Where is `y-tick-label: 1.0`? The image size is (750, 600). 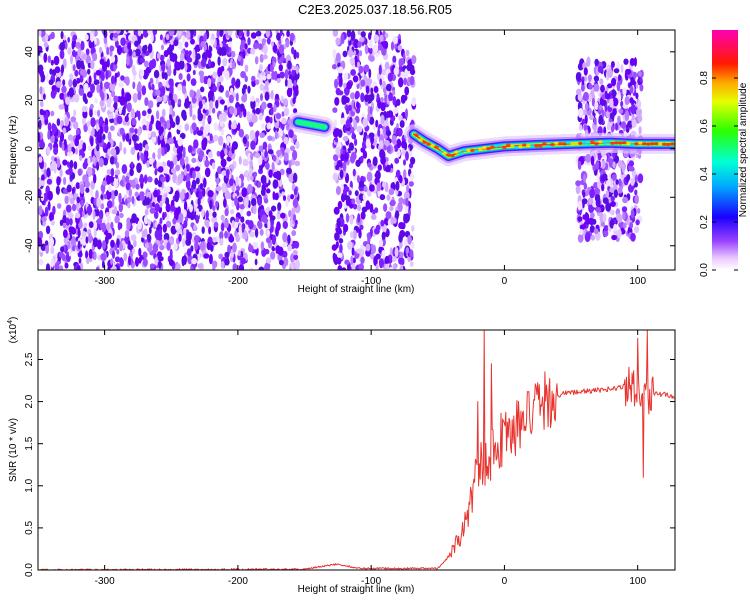 y-tick-label: 1.0 is located at coordinates (29, 485).